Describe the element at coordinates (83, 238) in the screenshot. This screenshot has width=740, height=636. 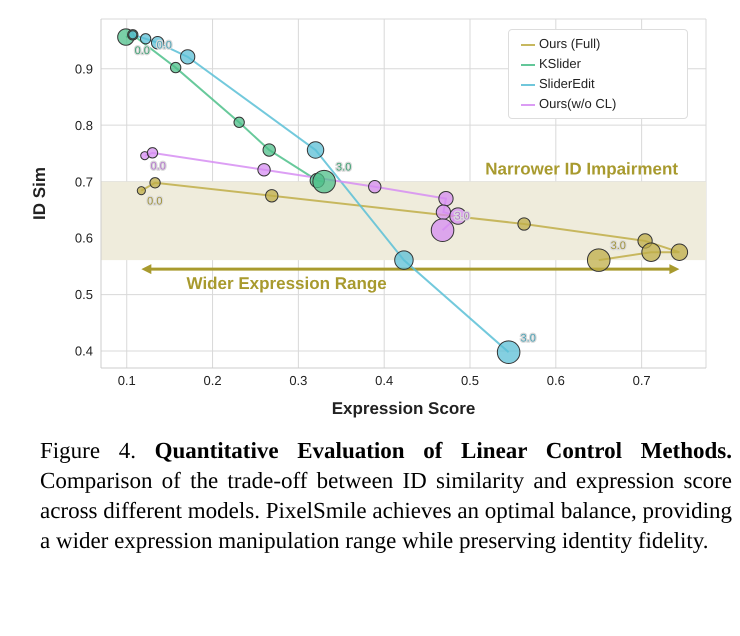
I see `y-tick-label: 0.6` at that location.